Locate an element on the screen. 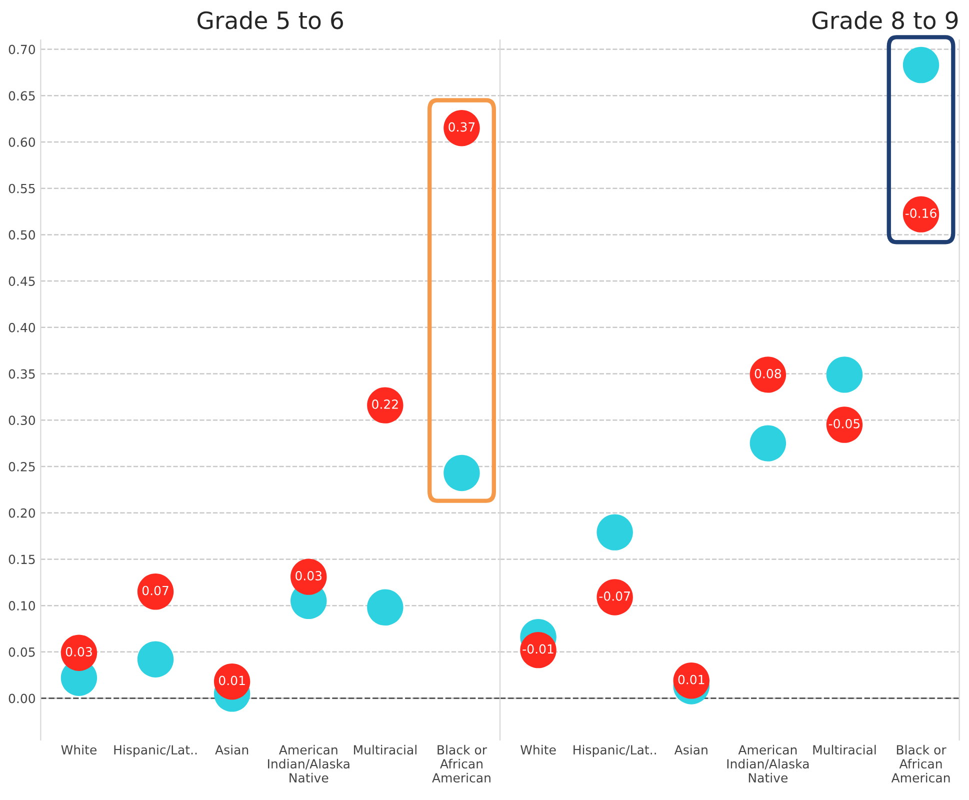 This screenshot has height=800, width=969. y-tick-label: 0.55 is located at coordinates (21, 189).